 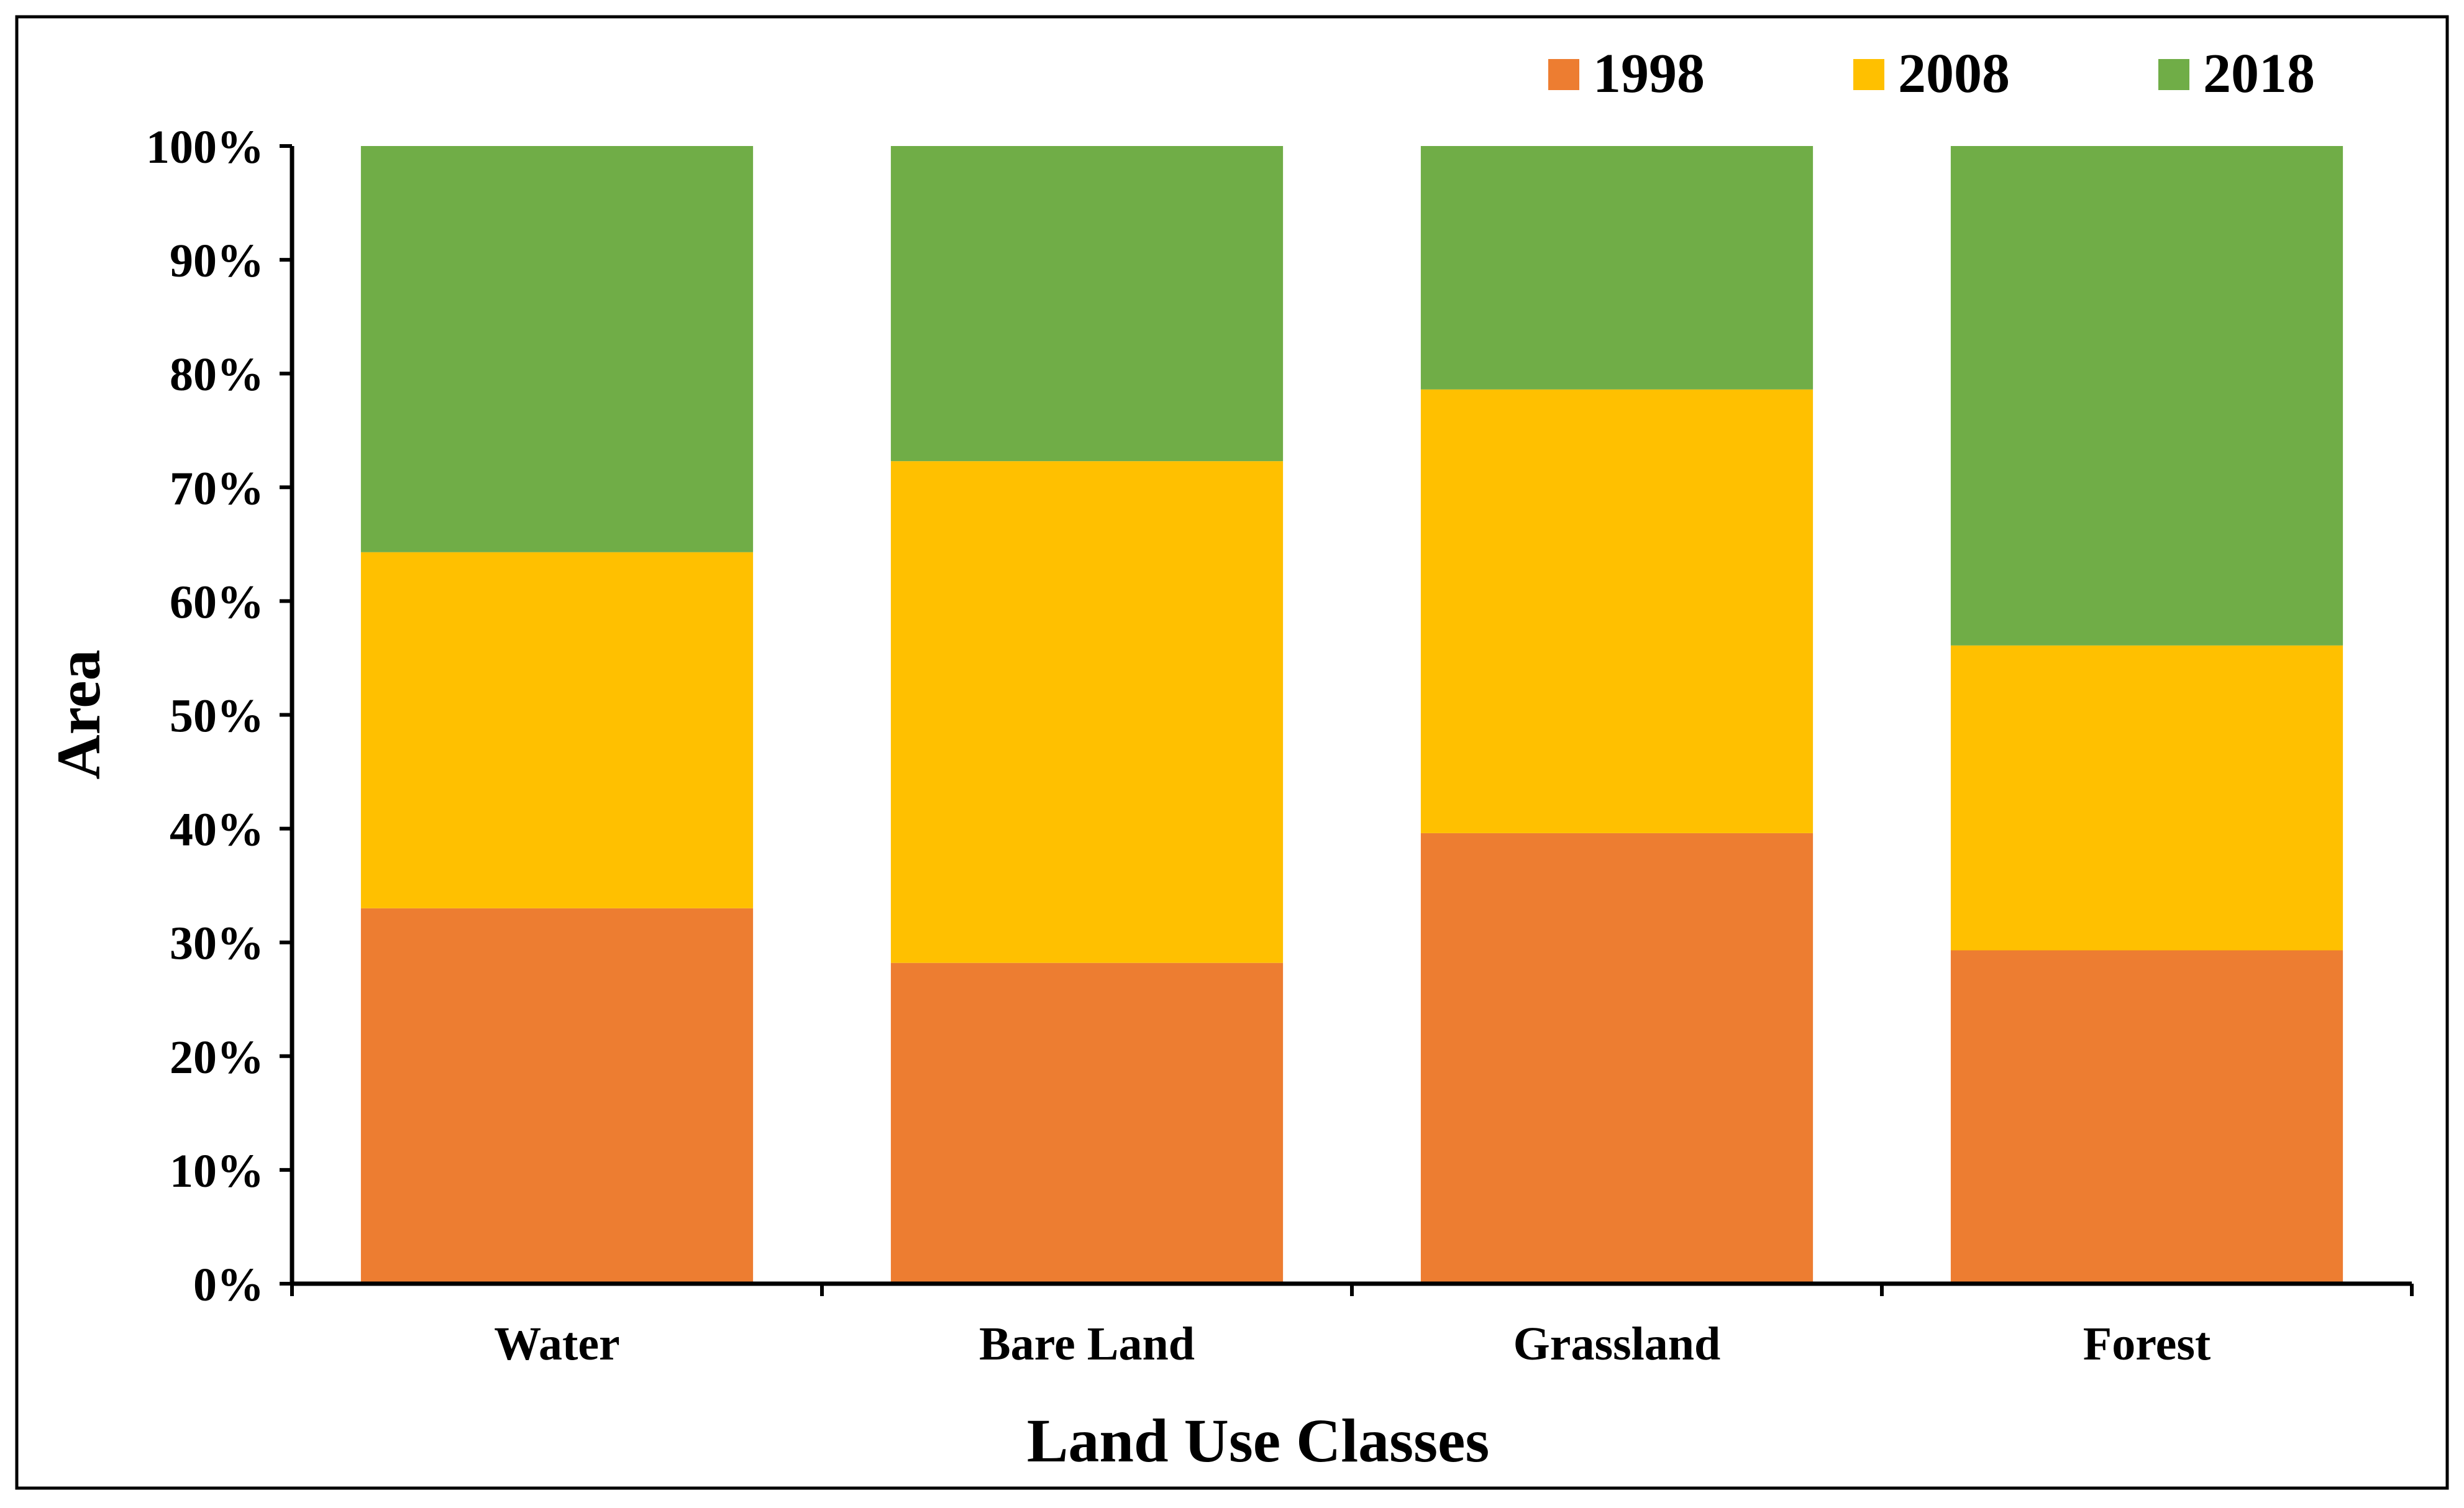 What do you see at coordinates (557, 1096) in the screenshot?
I see `bar-water-1998` at bounding box center [557, 1096].